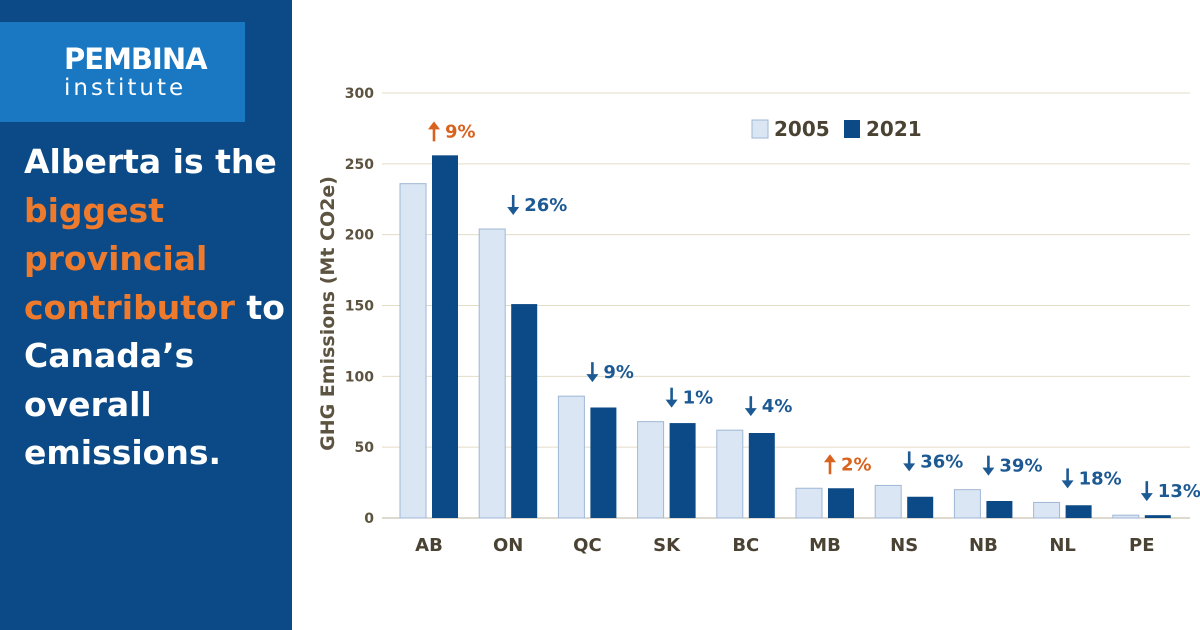 Image resolution: width=1200 pixels, height=630 pixels. What do you see at coordinates (760, 129) in the screenshot?
I see `legend-swatch-2005` at bounding box center [760, 129].